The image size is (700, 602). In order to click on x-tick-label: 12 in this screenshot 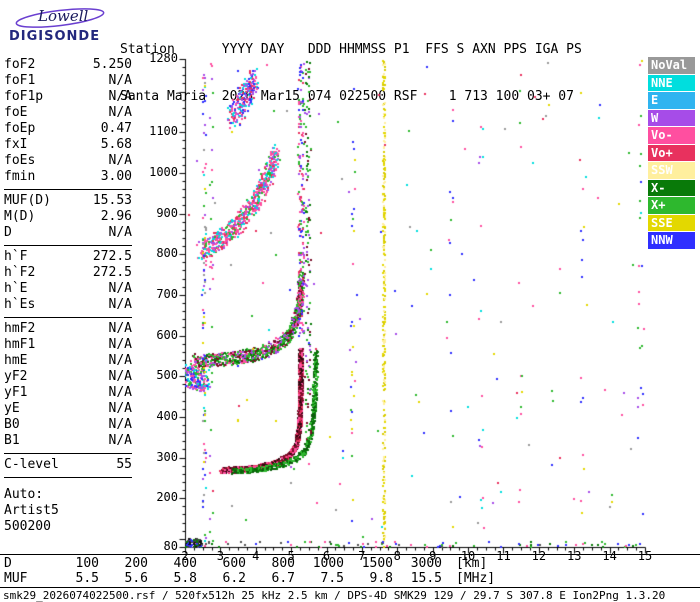, I will do `click(539, 556)`.